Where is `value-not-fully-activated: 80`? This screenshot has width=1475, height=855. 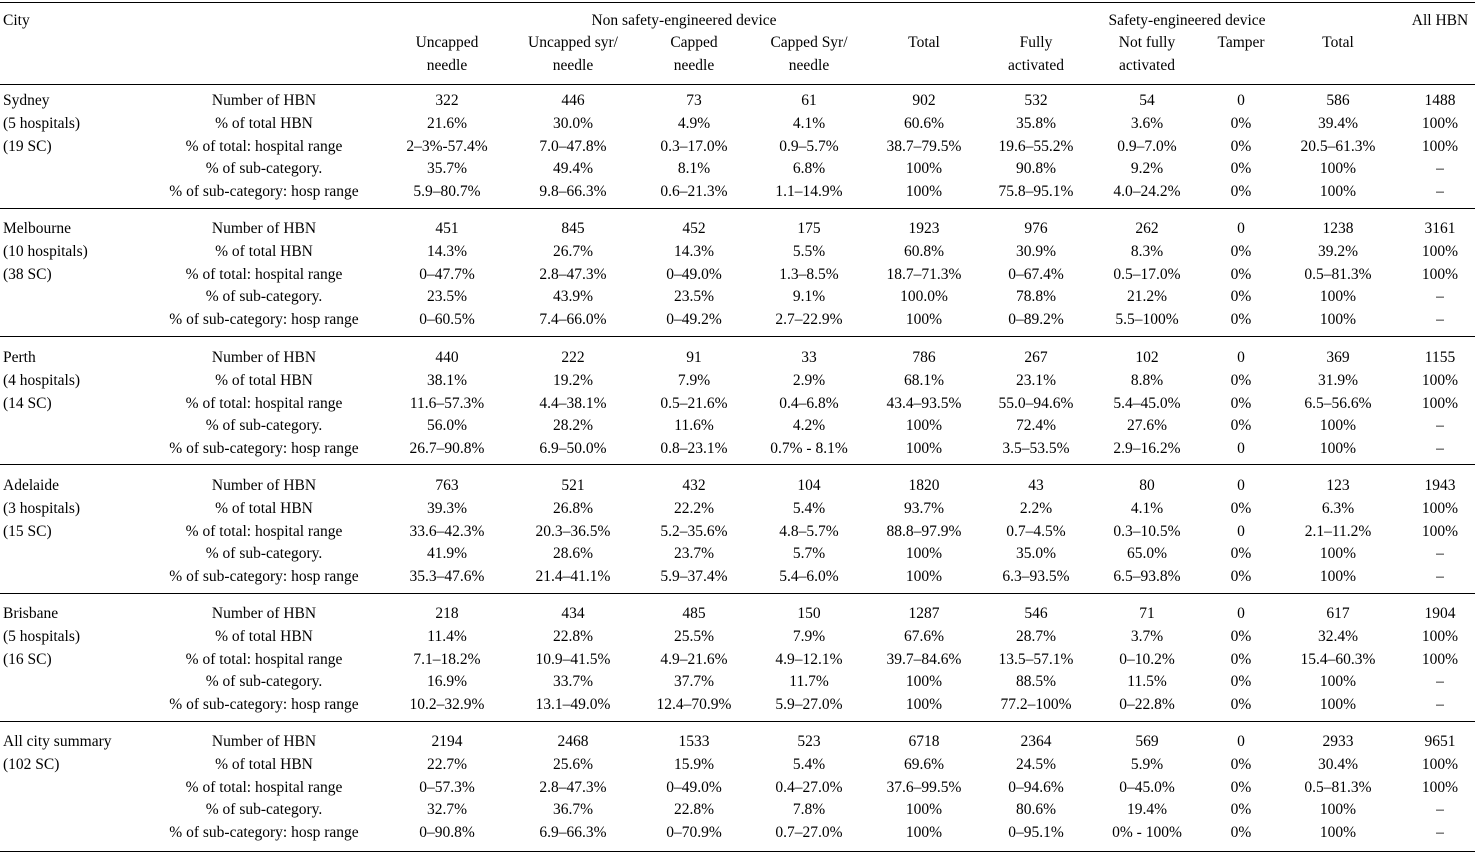 value-not-fully-activated: 80 is located at coordinates (1147, 485).